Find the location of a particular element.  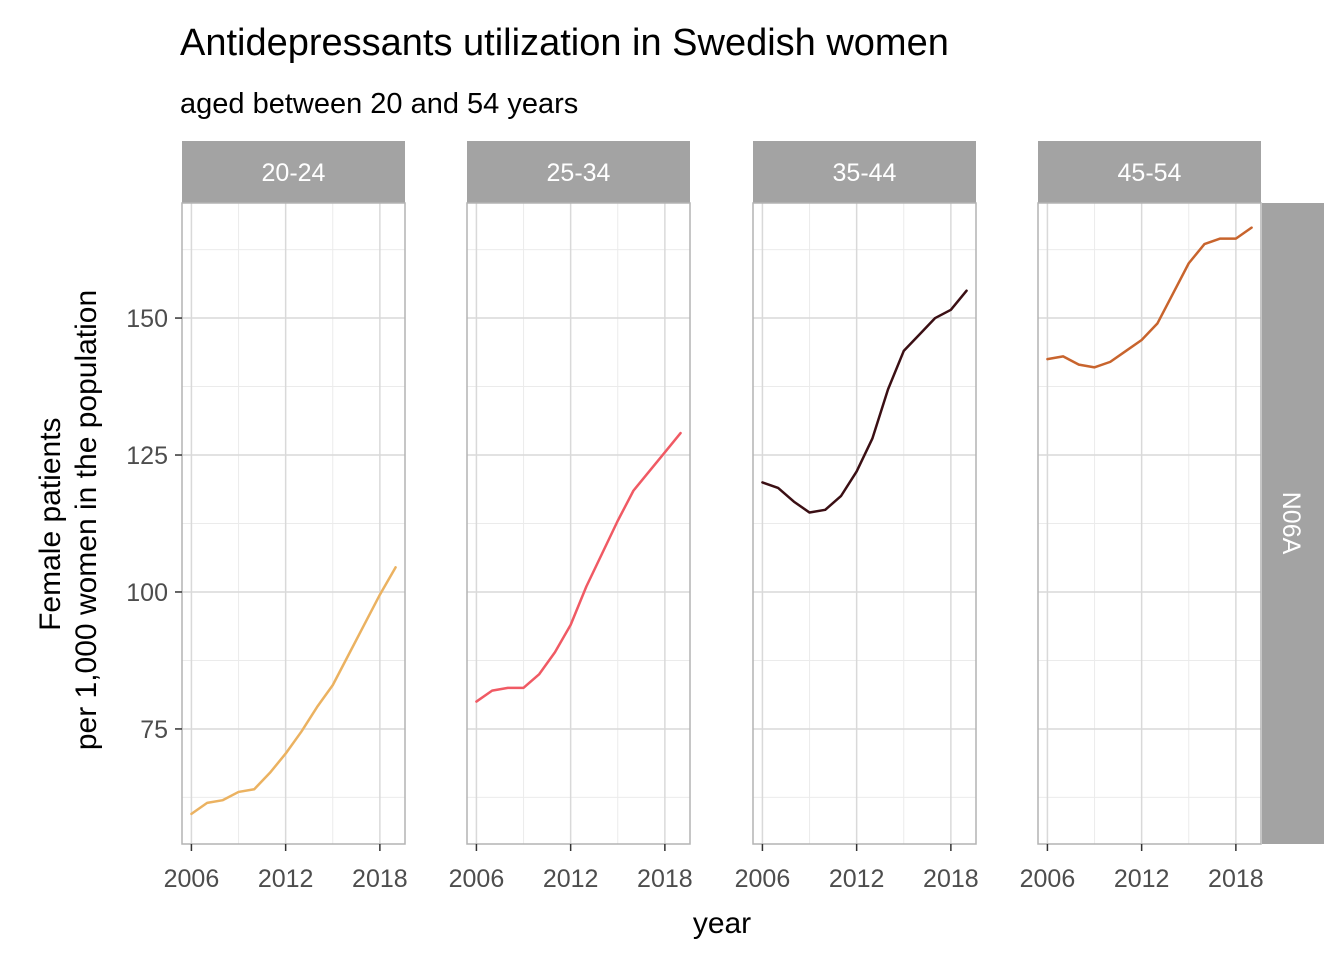

facet-strip-right-bg is located at coordinates (1293, 523).